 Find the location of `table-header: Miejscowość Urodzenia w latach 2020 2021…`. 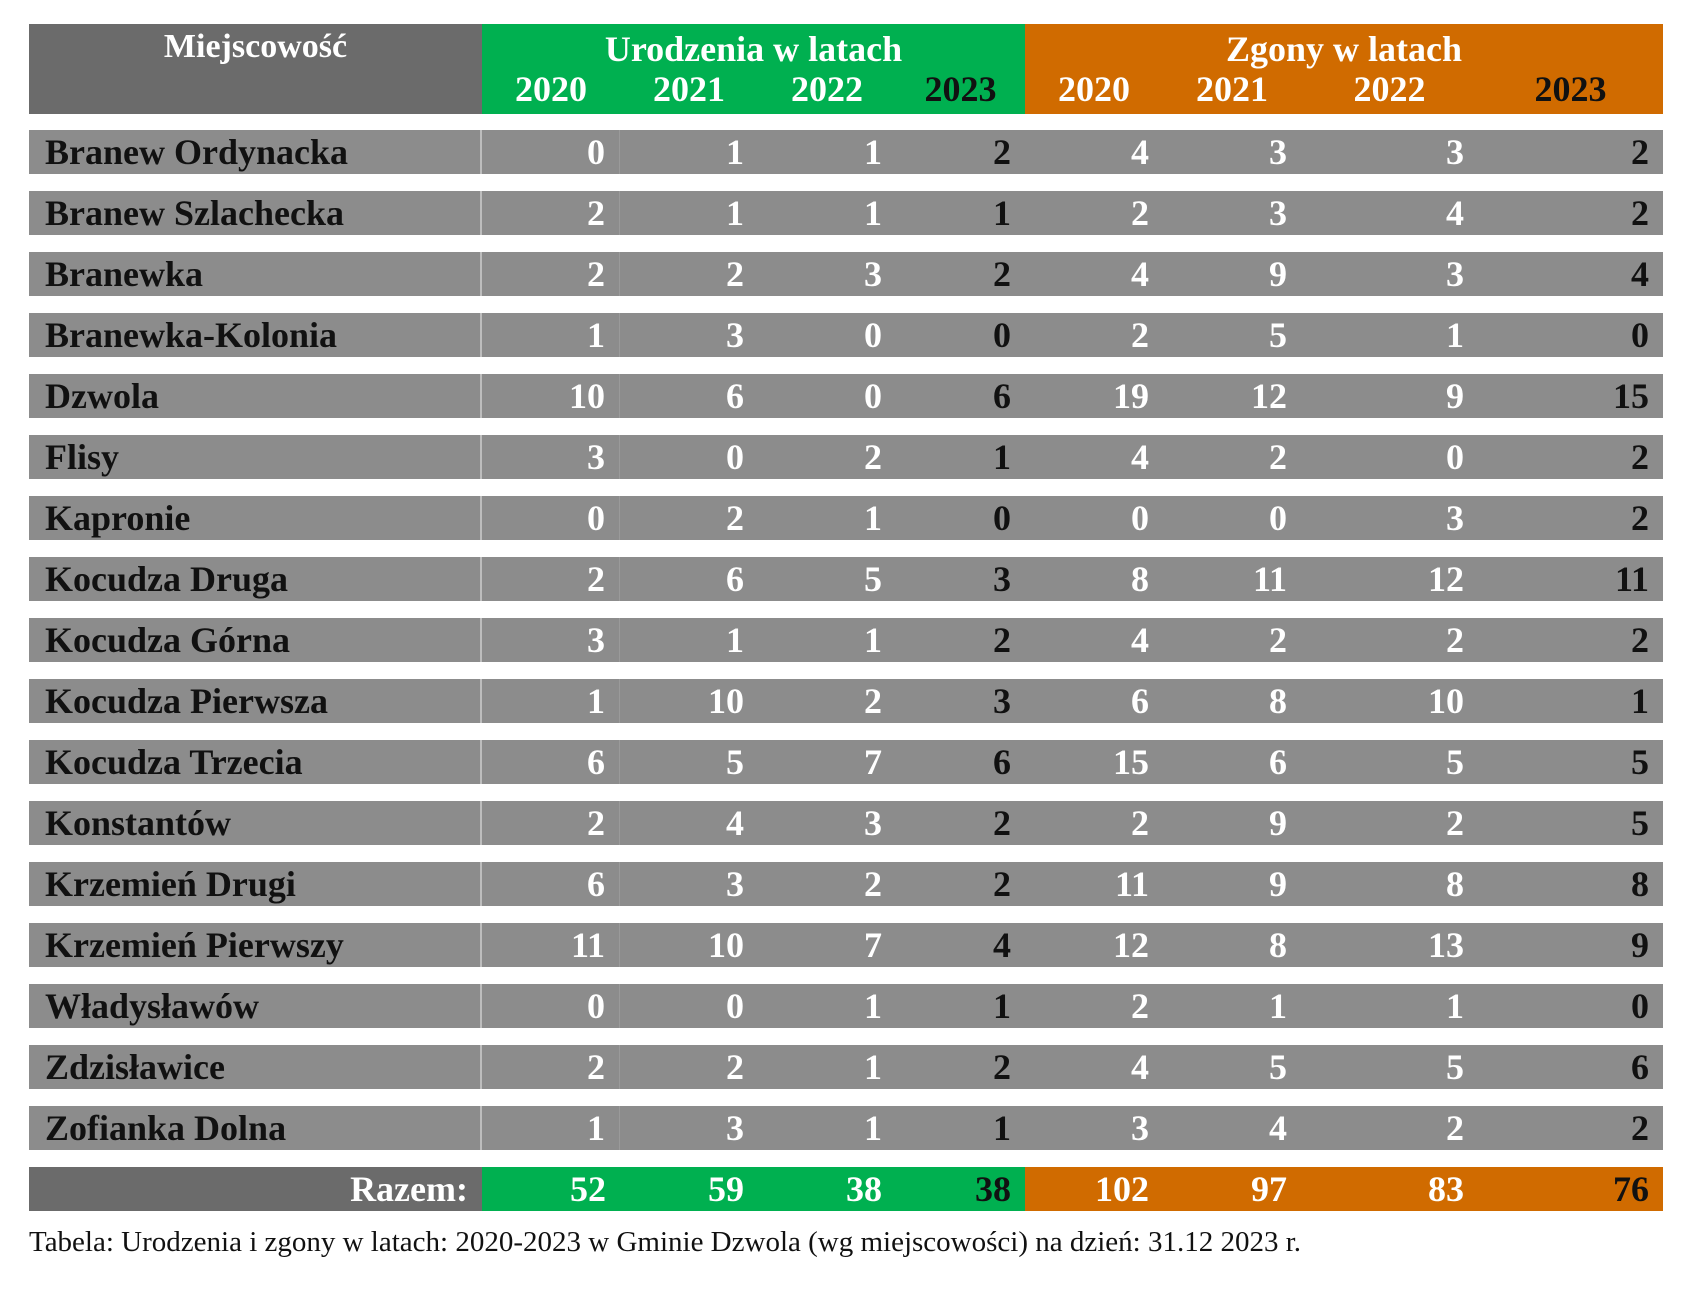

table-header: Miejscowość Urodzenia w latach 2020 2021… is located at coordinates (846, 69).